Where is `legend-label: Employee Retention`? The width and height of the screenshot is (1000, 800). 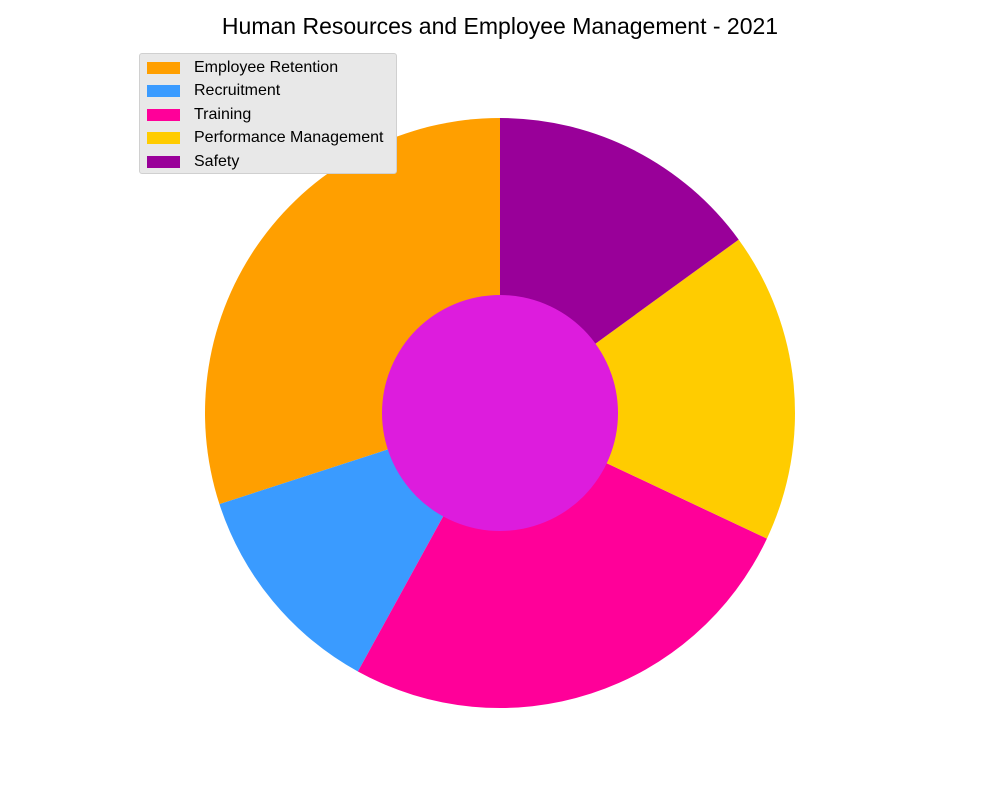 legend-label: Employee Retention is located at coordinates (266, 67).